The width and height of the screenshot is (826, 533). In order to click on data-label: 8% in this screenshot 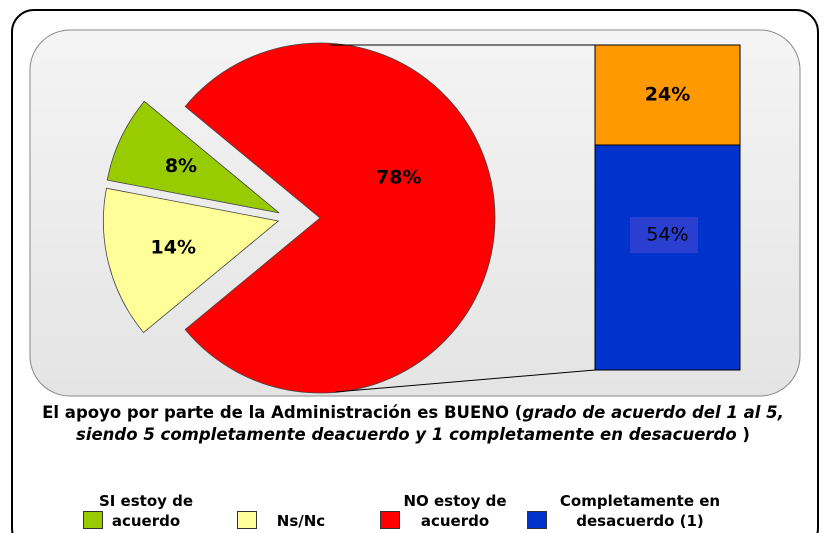, I will do `click(181, 166)`.